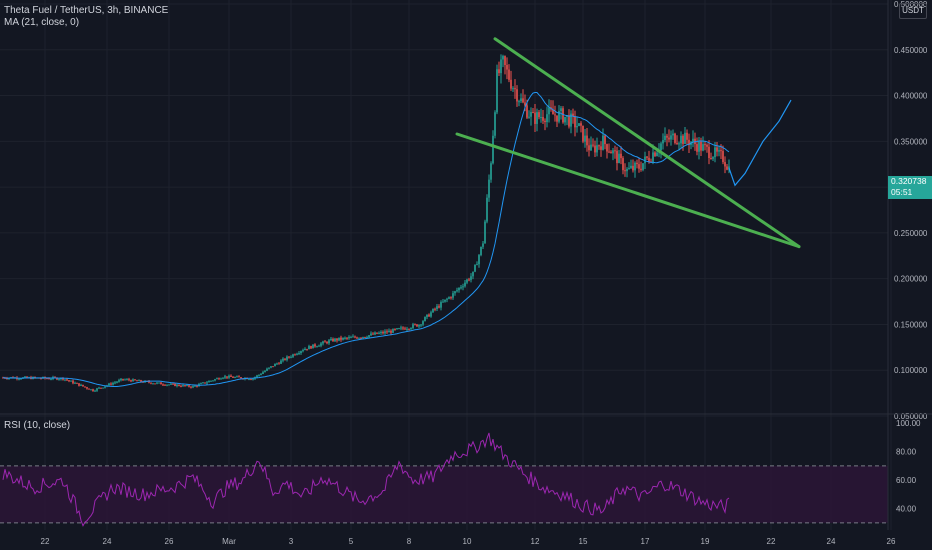 The height and width of the screenshot is (550, 932). I want to click on projection-path, so click(760, 143).